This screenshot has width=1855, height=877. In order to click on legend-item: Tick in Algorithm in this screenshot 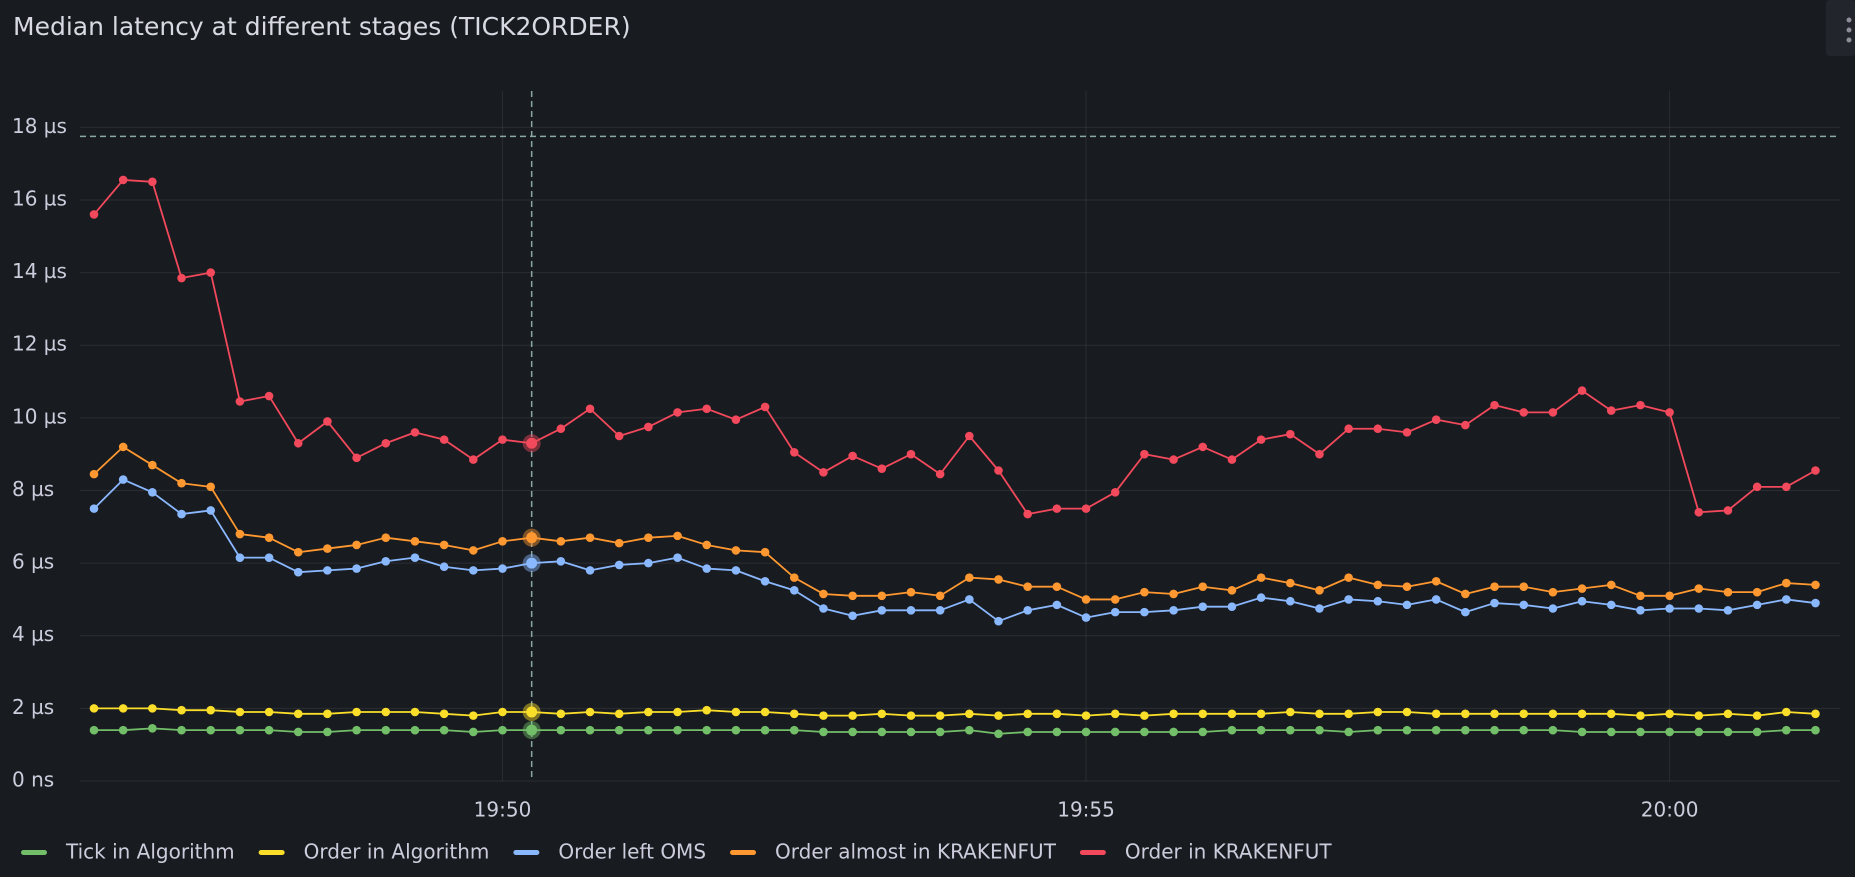, I will do `click(128, 852)`.